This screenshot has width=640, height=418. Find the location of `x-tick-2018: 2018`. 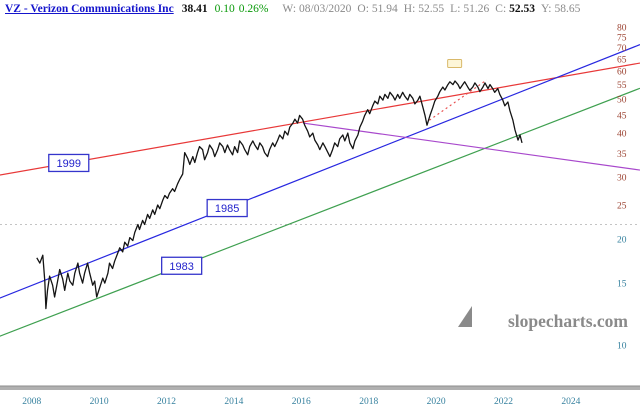

x-tick-2018: 2018 is located at coordinates (368, 402).